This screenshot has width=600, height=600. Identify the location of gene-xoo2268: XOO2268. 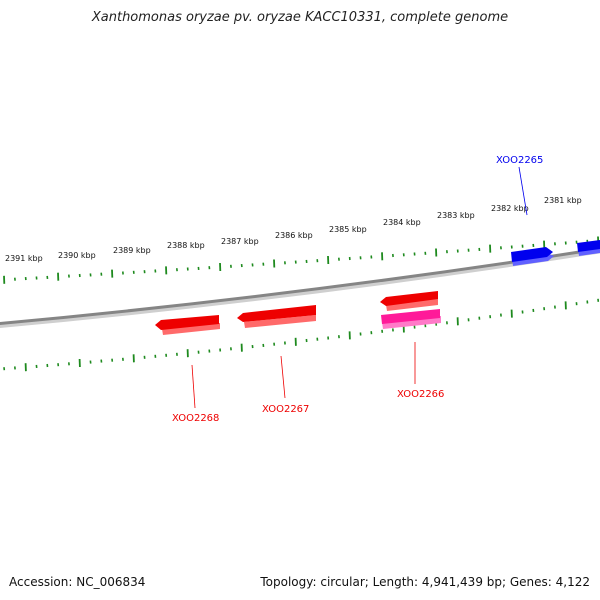
(187, 369).